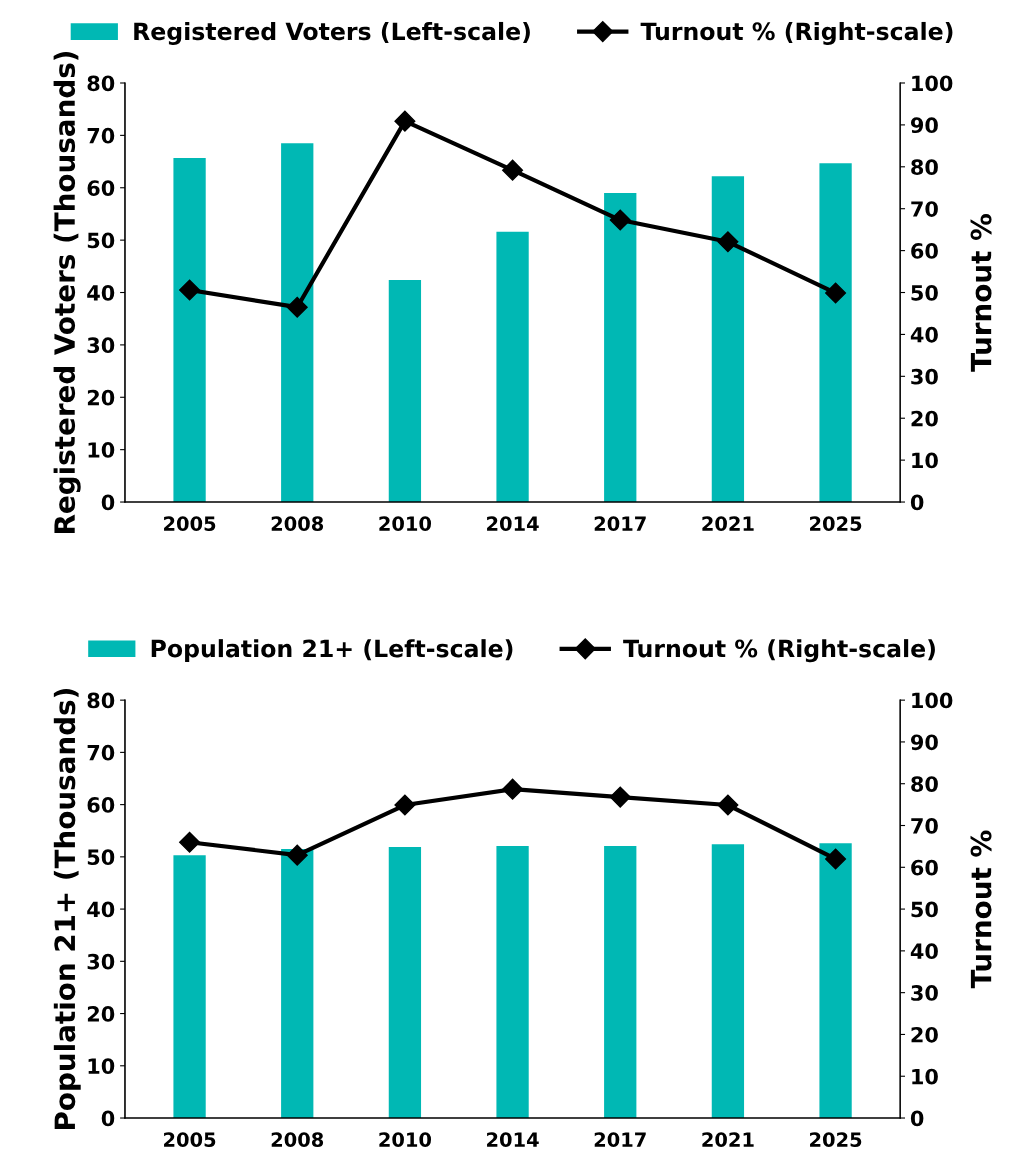  I want to click on y-axis-title: Population 21+ (Thousands), so click(67, 909).